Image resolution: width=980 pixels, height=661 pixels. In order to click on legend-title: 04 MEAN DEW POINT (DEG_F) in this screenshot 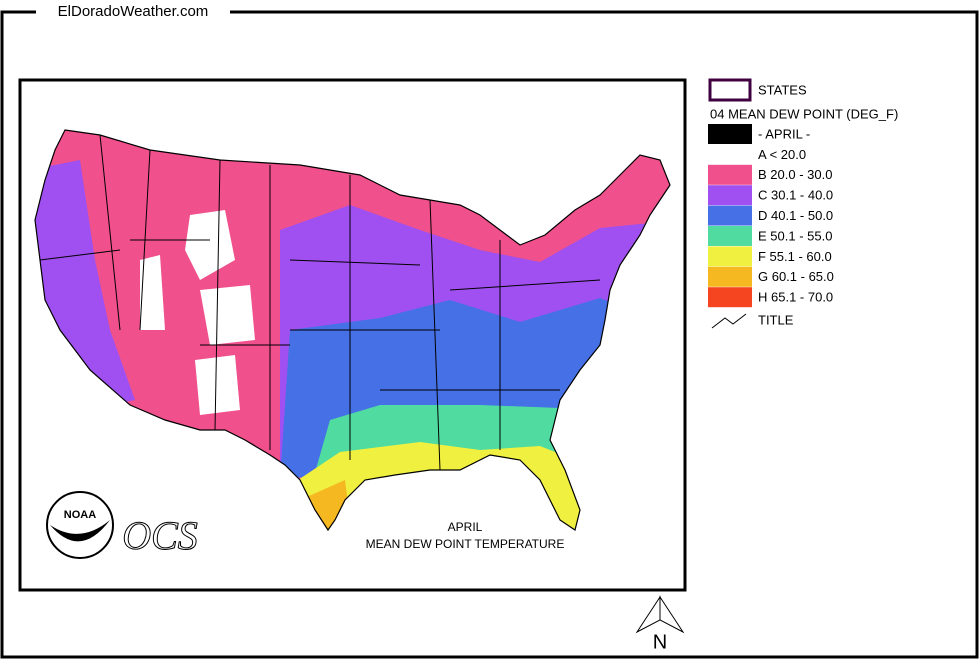, I will do `click(804, 113)`.